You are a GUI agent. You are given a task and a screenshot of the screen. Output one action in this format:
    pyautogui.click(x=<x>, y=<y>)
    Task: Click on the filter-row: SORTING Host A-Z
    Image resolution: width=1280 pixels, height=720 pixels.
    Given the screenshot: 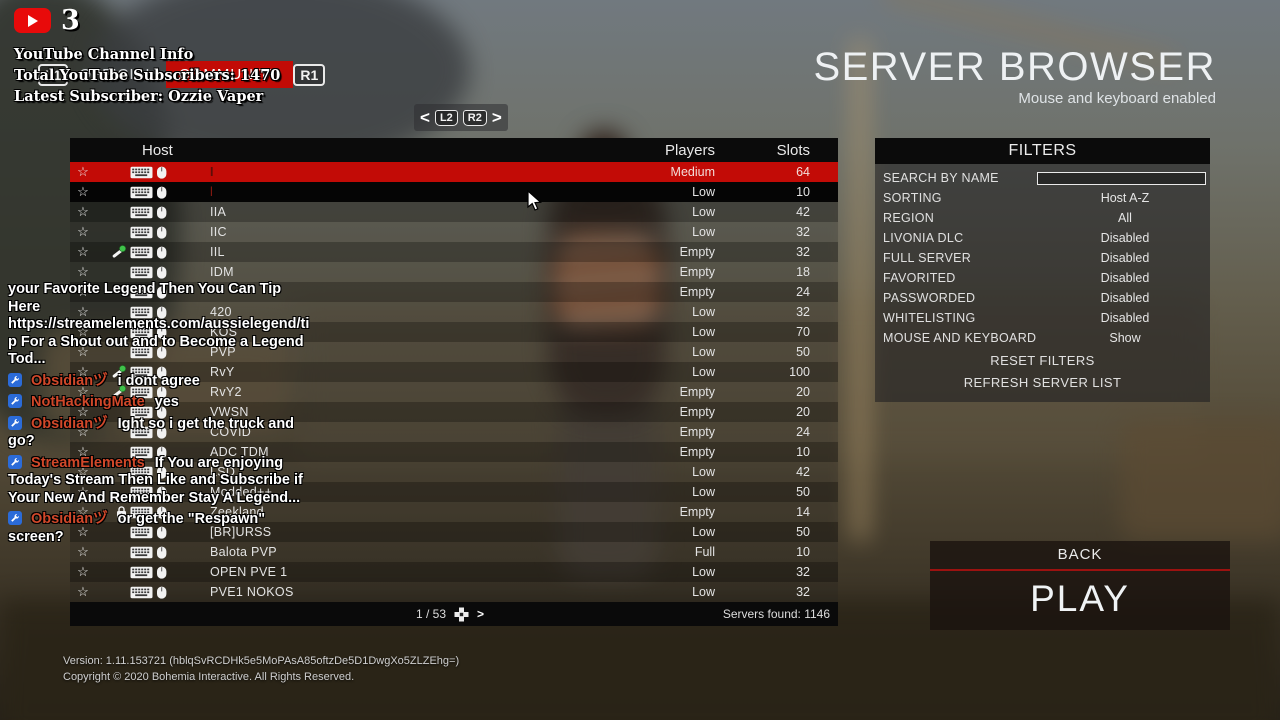 What is the action you would take?
    pyautogui.click(x=1042, y=198)
    